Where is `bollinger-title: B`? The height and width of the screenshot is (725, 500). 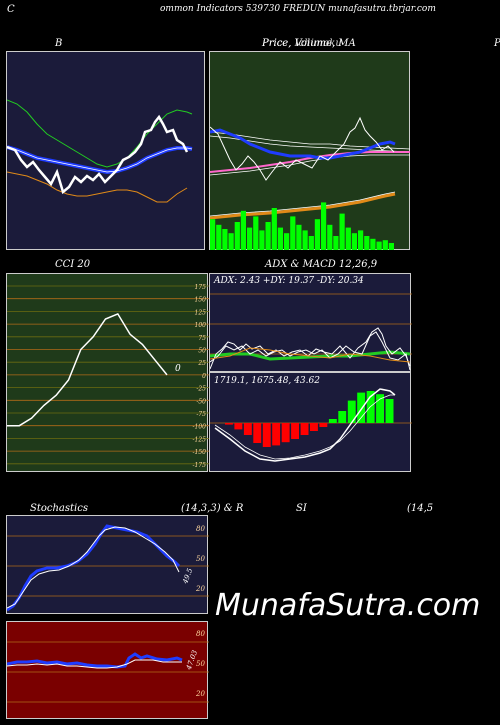 bollinger-title: B is located at coordinates (59, 43).